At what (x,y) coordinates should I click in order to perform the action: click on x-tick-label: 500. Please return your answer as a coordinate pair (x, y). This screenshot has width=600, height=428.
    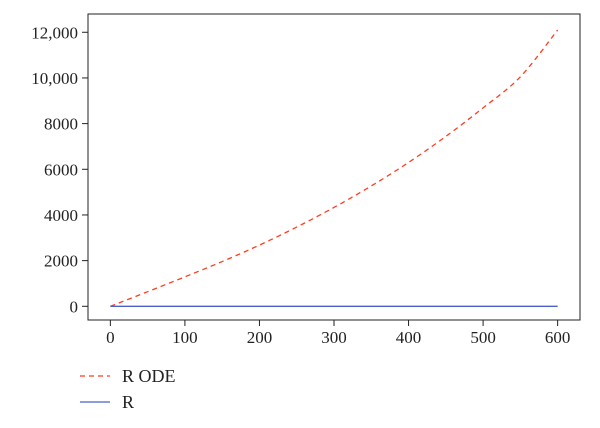
    Looking at the image, I should click on (483, 337).